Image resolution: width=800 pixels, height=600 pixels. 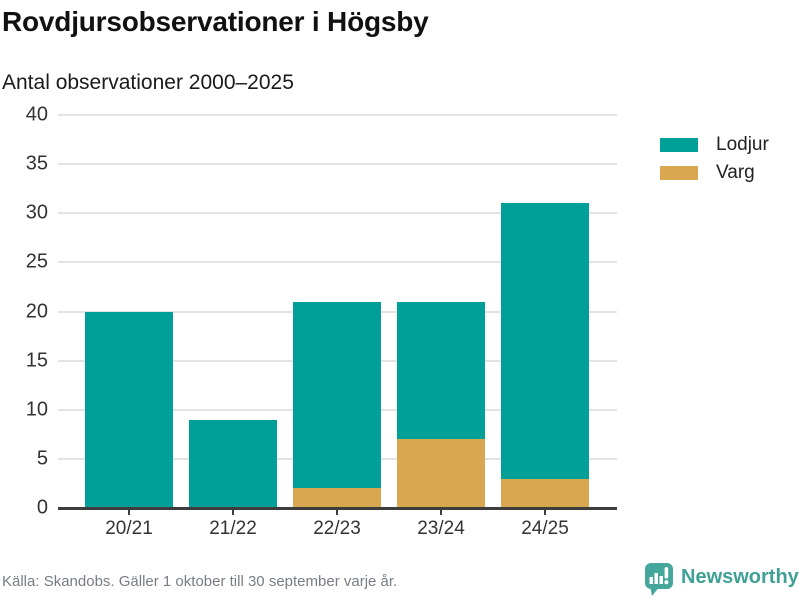 I want to click on bar-23/24-varg, so click(x=441, y=473).